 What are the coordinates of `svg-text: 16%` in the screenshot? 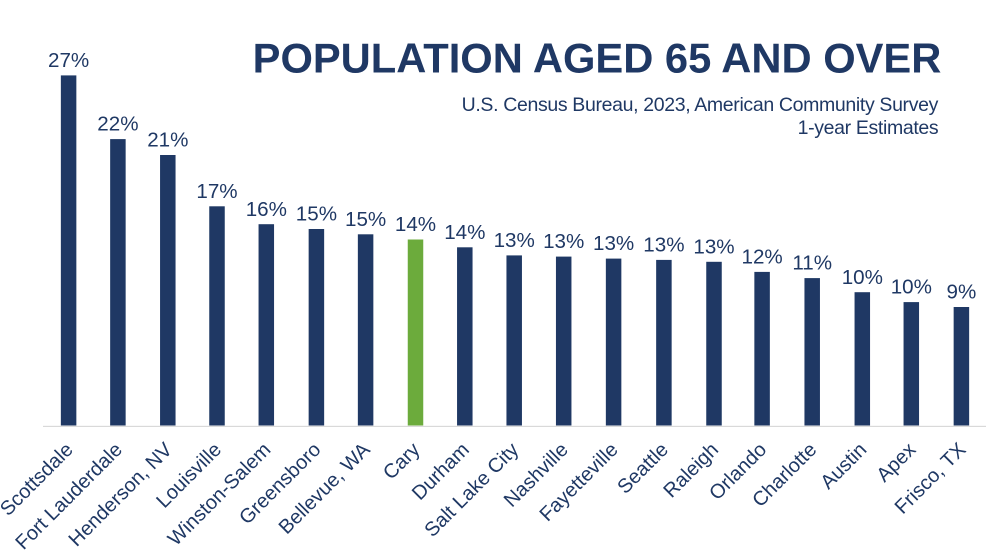 It's located at (266, 209).